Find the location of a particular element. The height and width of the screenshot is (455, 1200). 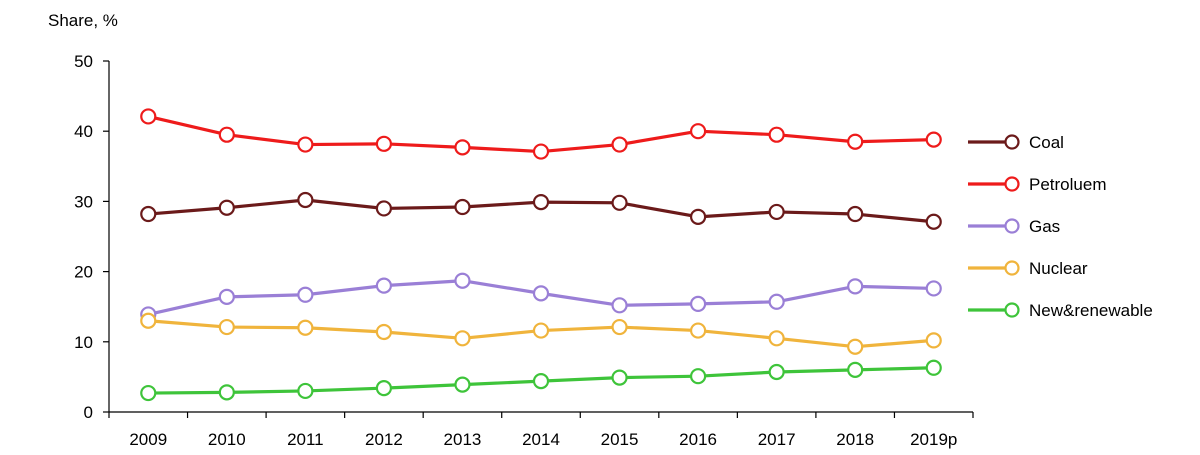

legend-label: Coal is located at coordinates (1046, 142).